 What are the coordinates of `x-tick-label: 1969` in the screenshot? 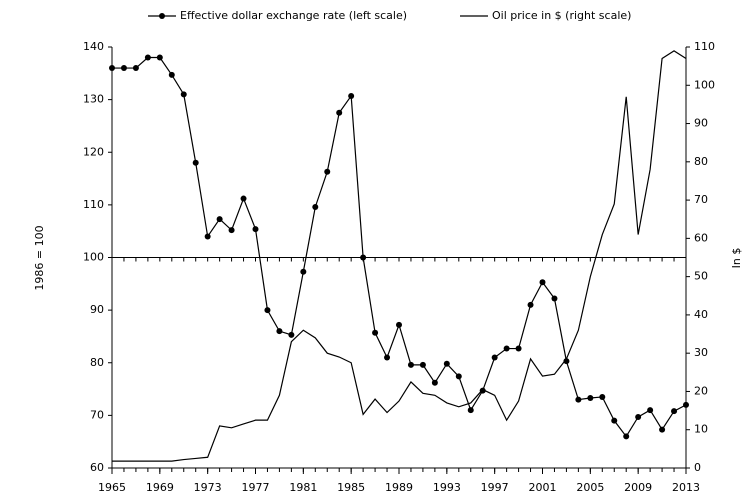 It's located at (160, 487).